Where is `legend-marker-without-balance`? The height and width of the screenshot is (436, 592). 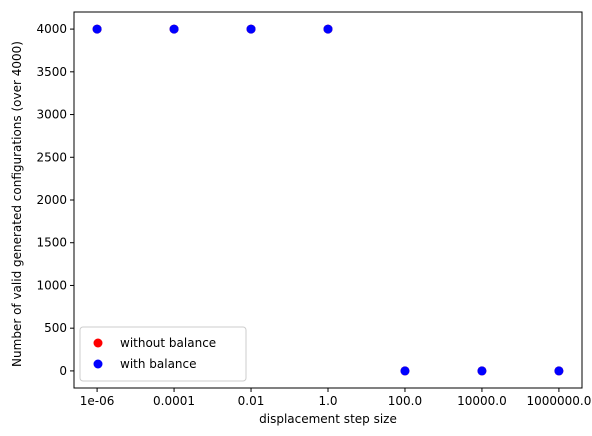
legend-marker-without-balance is located at coordinates (98, 343).